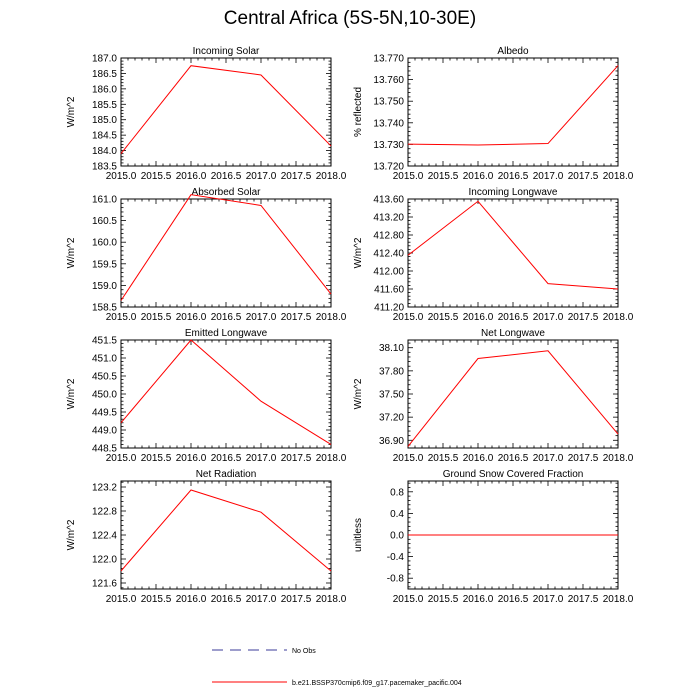  Describe the element at coordinates (397, 492) in the screenshot. I see `y-tick-label: 0.8` at that location.